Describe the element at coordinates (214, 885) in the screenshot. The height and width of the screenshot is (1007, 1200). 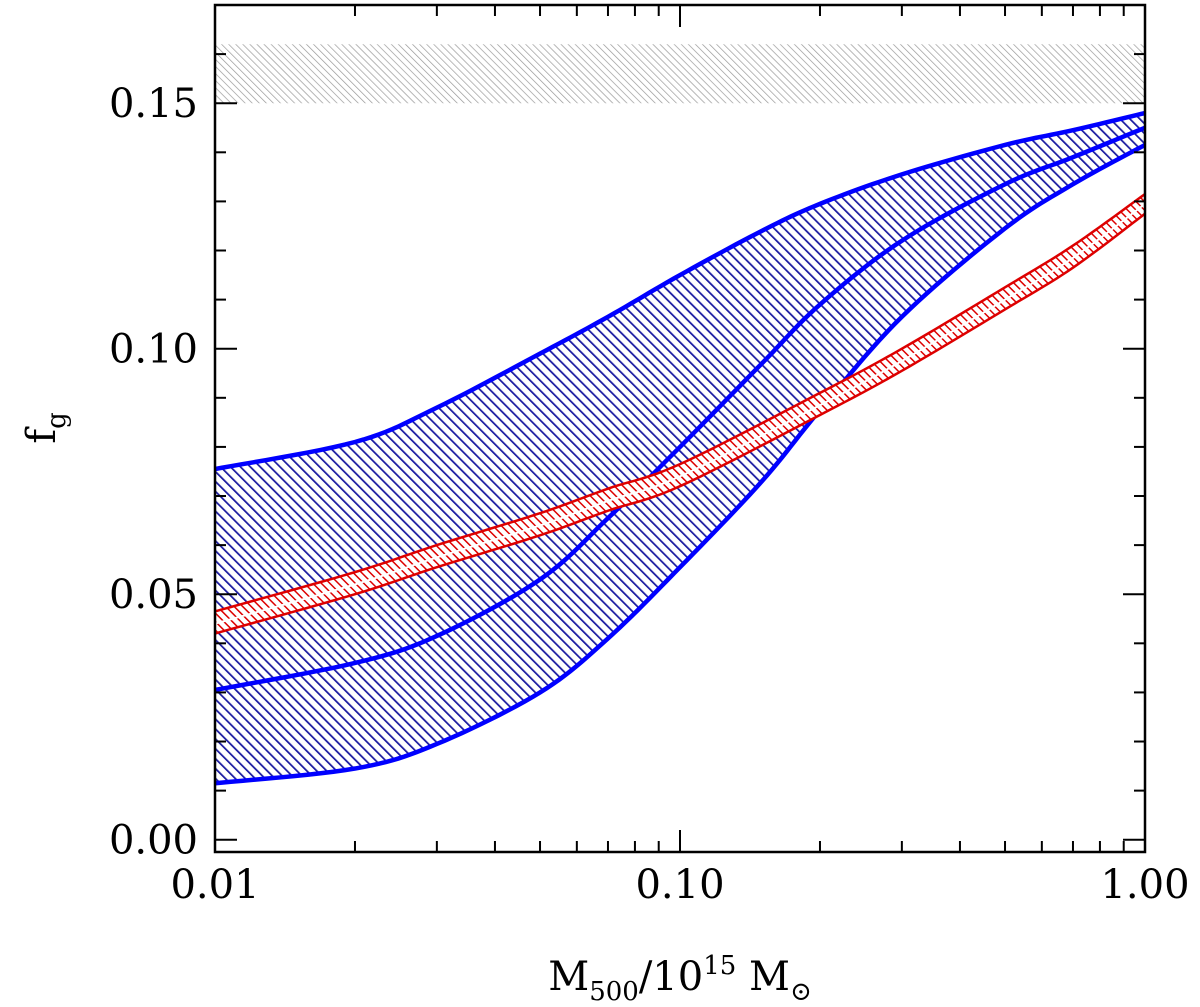
I see `x-tick-label: 0.01` at that location.